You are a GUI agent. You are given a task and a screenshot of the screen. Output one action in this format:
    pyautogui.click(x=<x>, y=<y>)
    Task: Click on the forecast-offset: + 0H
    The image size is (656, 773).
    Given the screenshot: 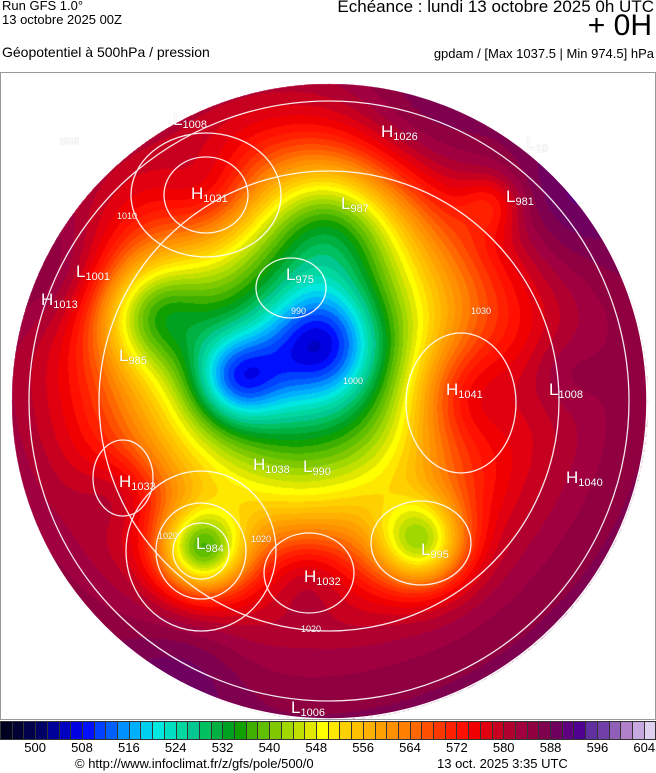 What is the action you would take?
    pyautogui.click(x=619, y=25)
    